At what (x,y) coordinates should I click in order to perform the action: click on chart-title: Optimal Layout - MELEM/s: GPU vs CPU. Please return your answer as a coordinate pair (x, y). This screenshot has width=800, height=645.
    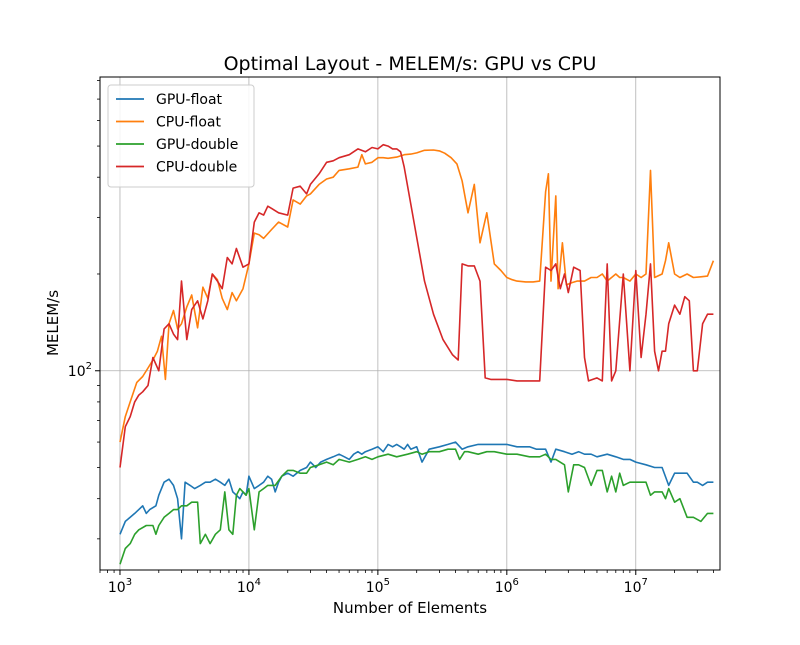
    Looking at the image, I should click on (410, 64).